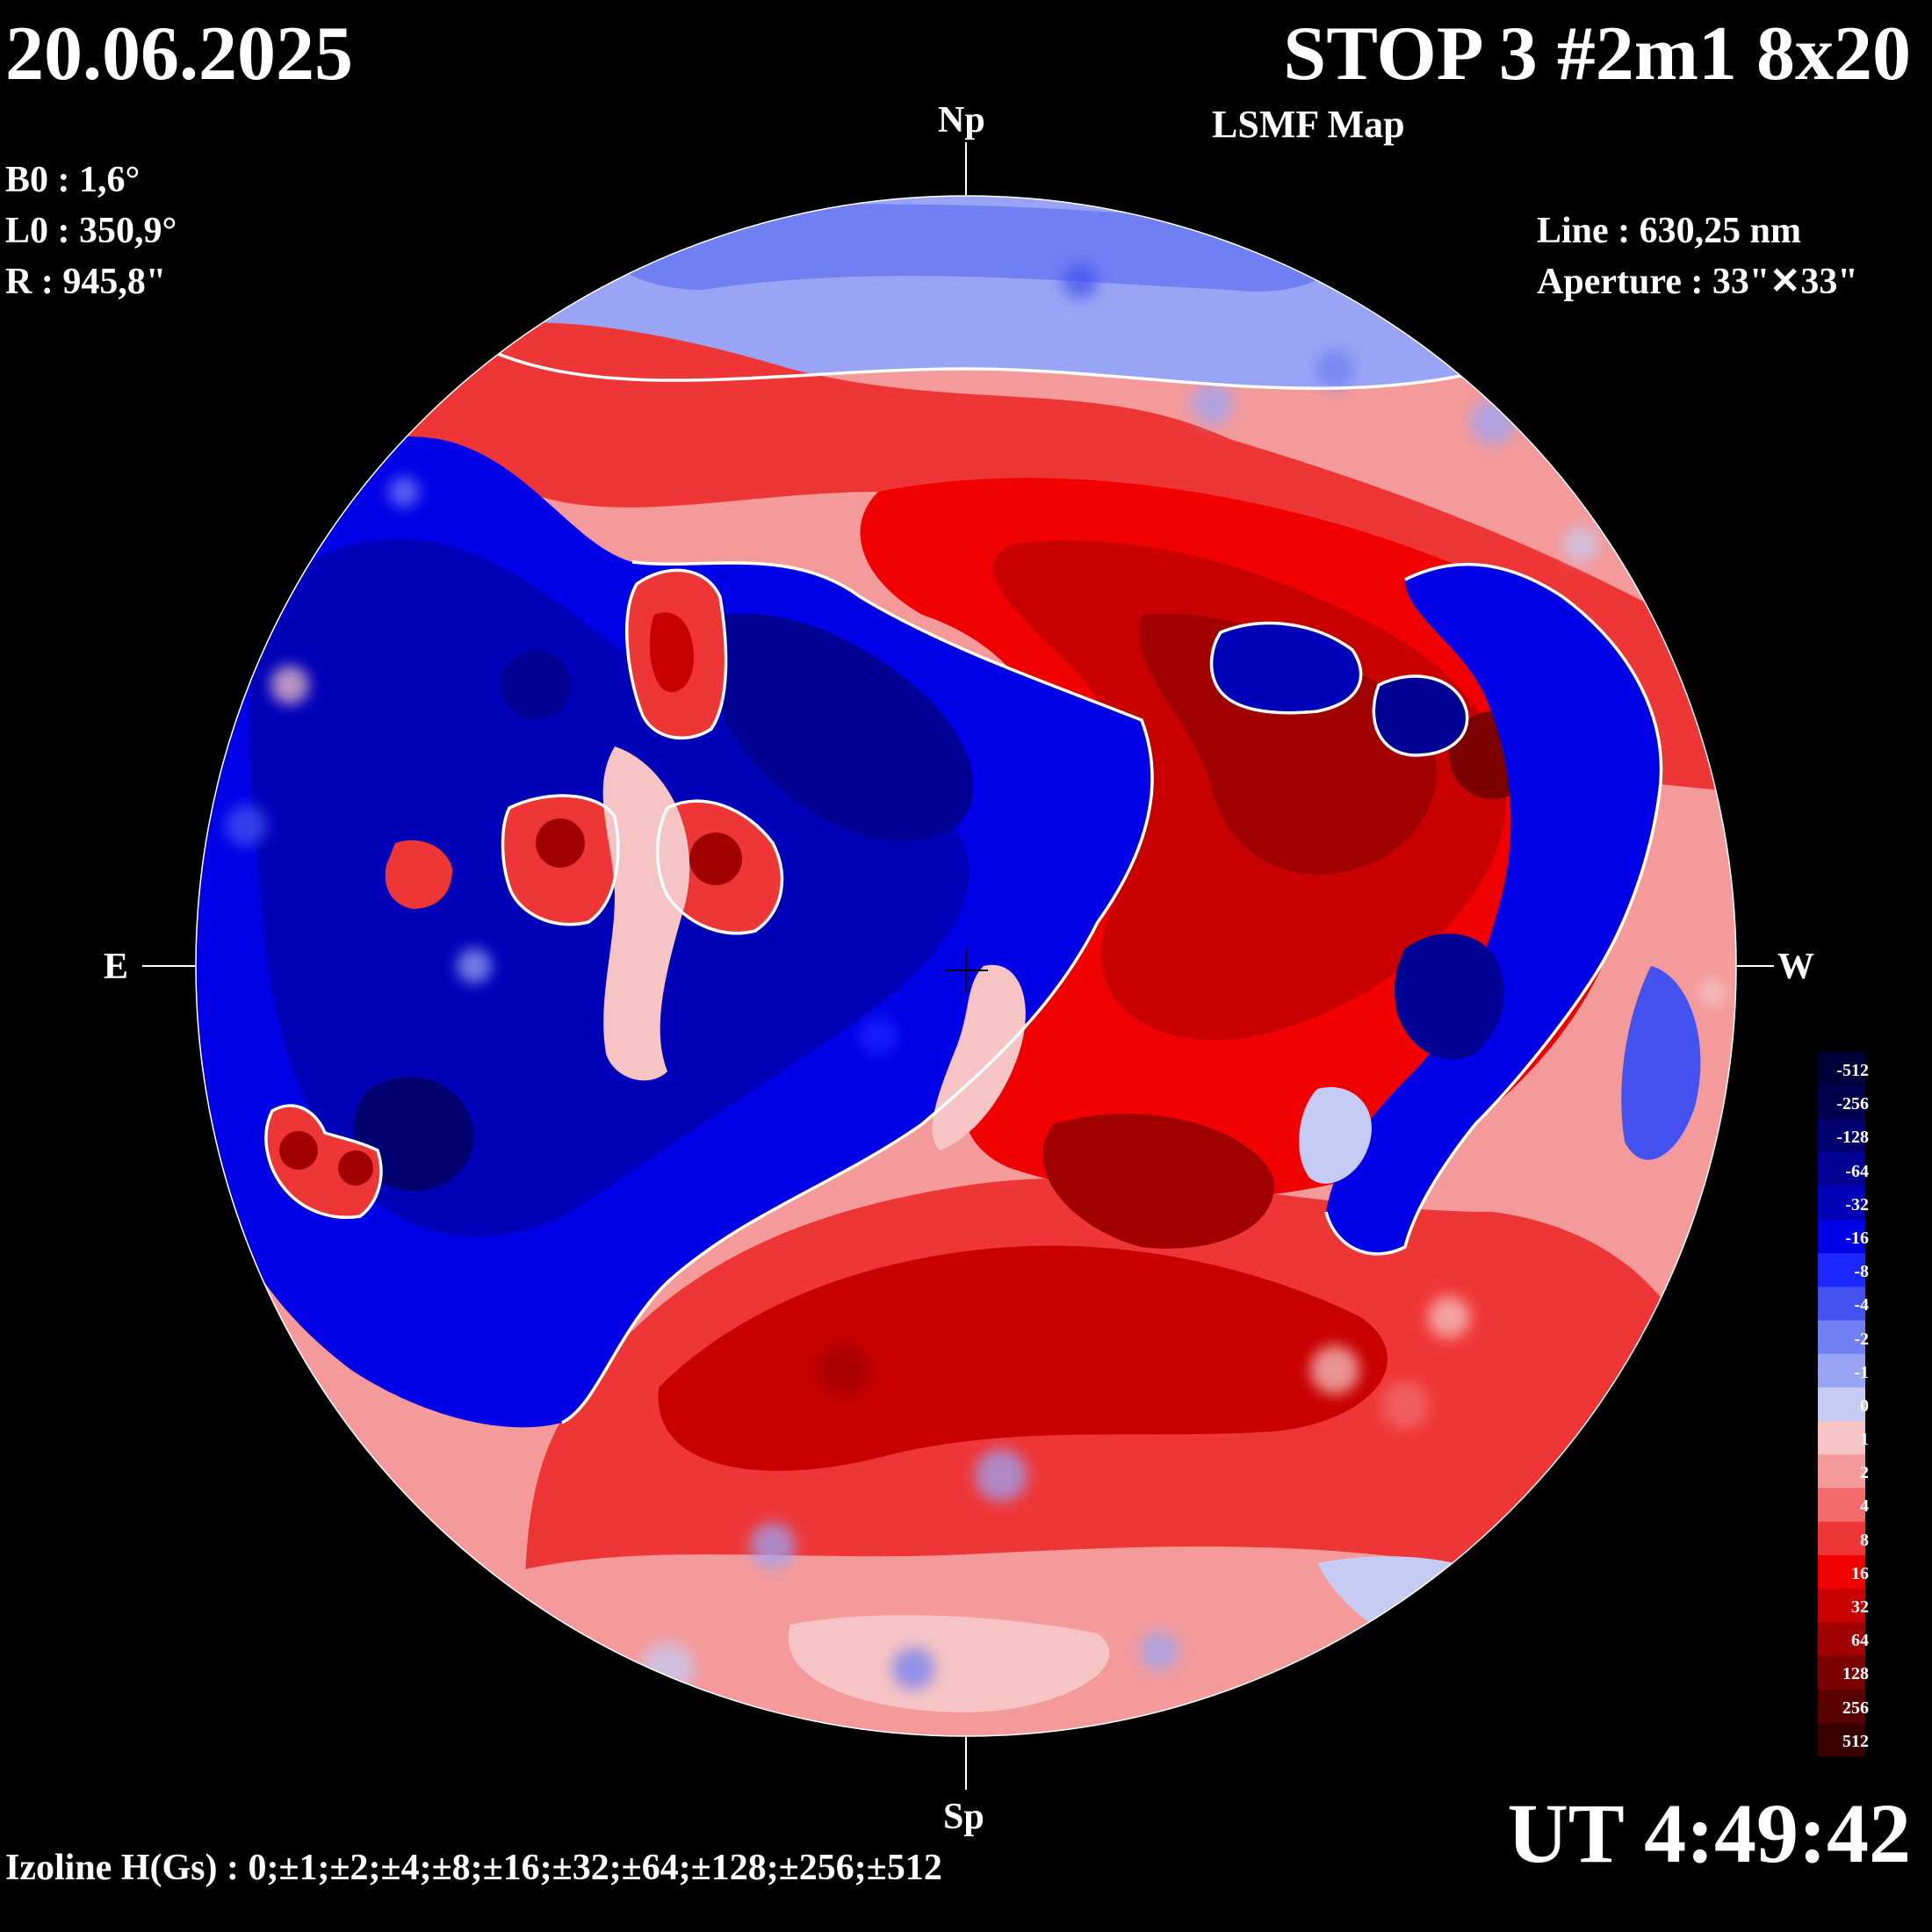 The image size is (1932, 1932). I want to click on ephemeris-params: B0 : 1,6° L0 : 350,9° R : 945,8", so click(91, 231).